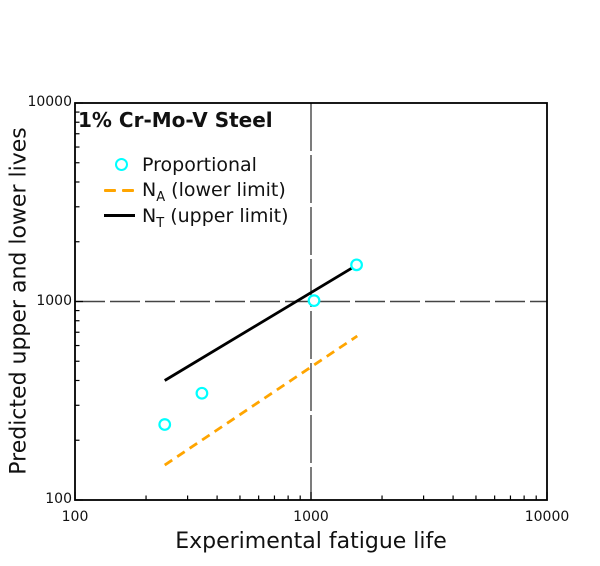 The image size is (600, 566). Describe the element at coordinates (261, 400) in the screenshot. I see `lower-limit-line` at that location.